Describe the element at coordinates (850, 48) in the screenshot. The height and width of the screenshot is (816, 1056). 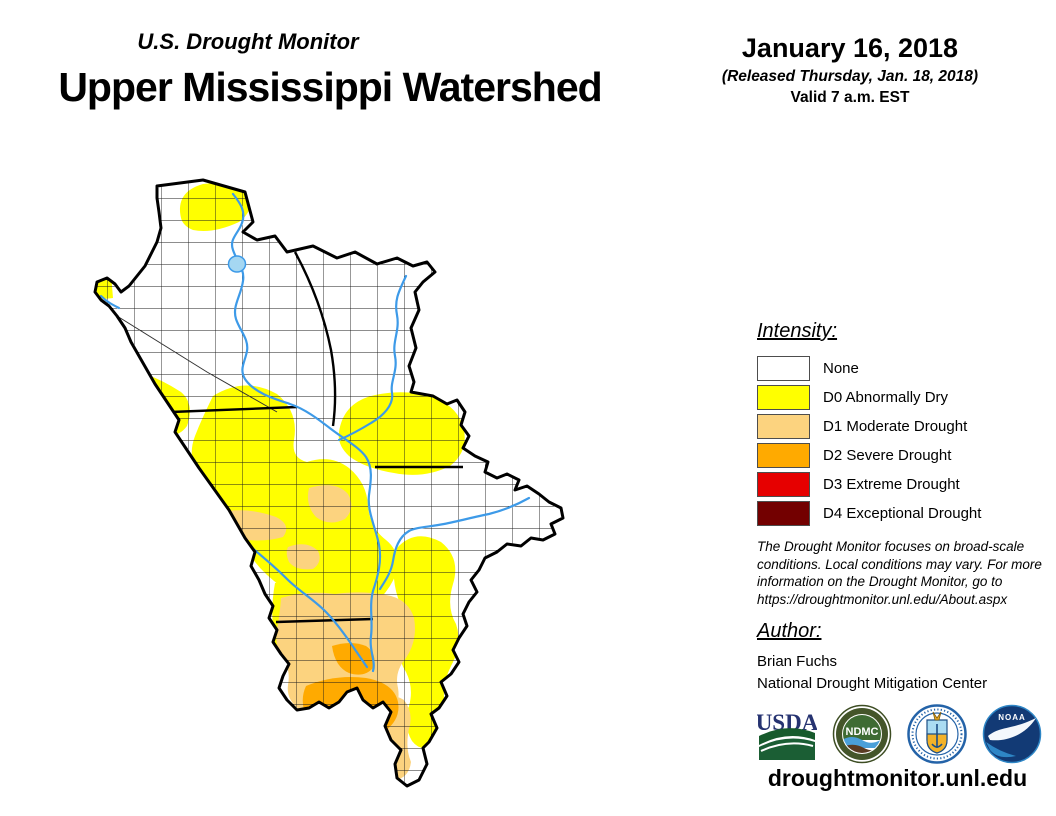
I see `map-date: January 16, 2018` at that location.